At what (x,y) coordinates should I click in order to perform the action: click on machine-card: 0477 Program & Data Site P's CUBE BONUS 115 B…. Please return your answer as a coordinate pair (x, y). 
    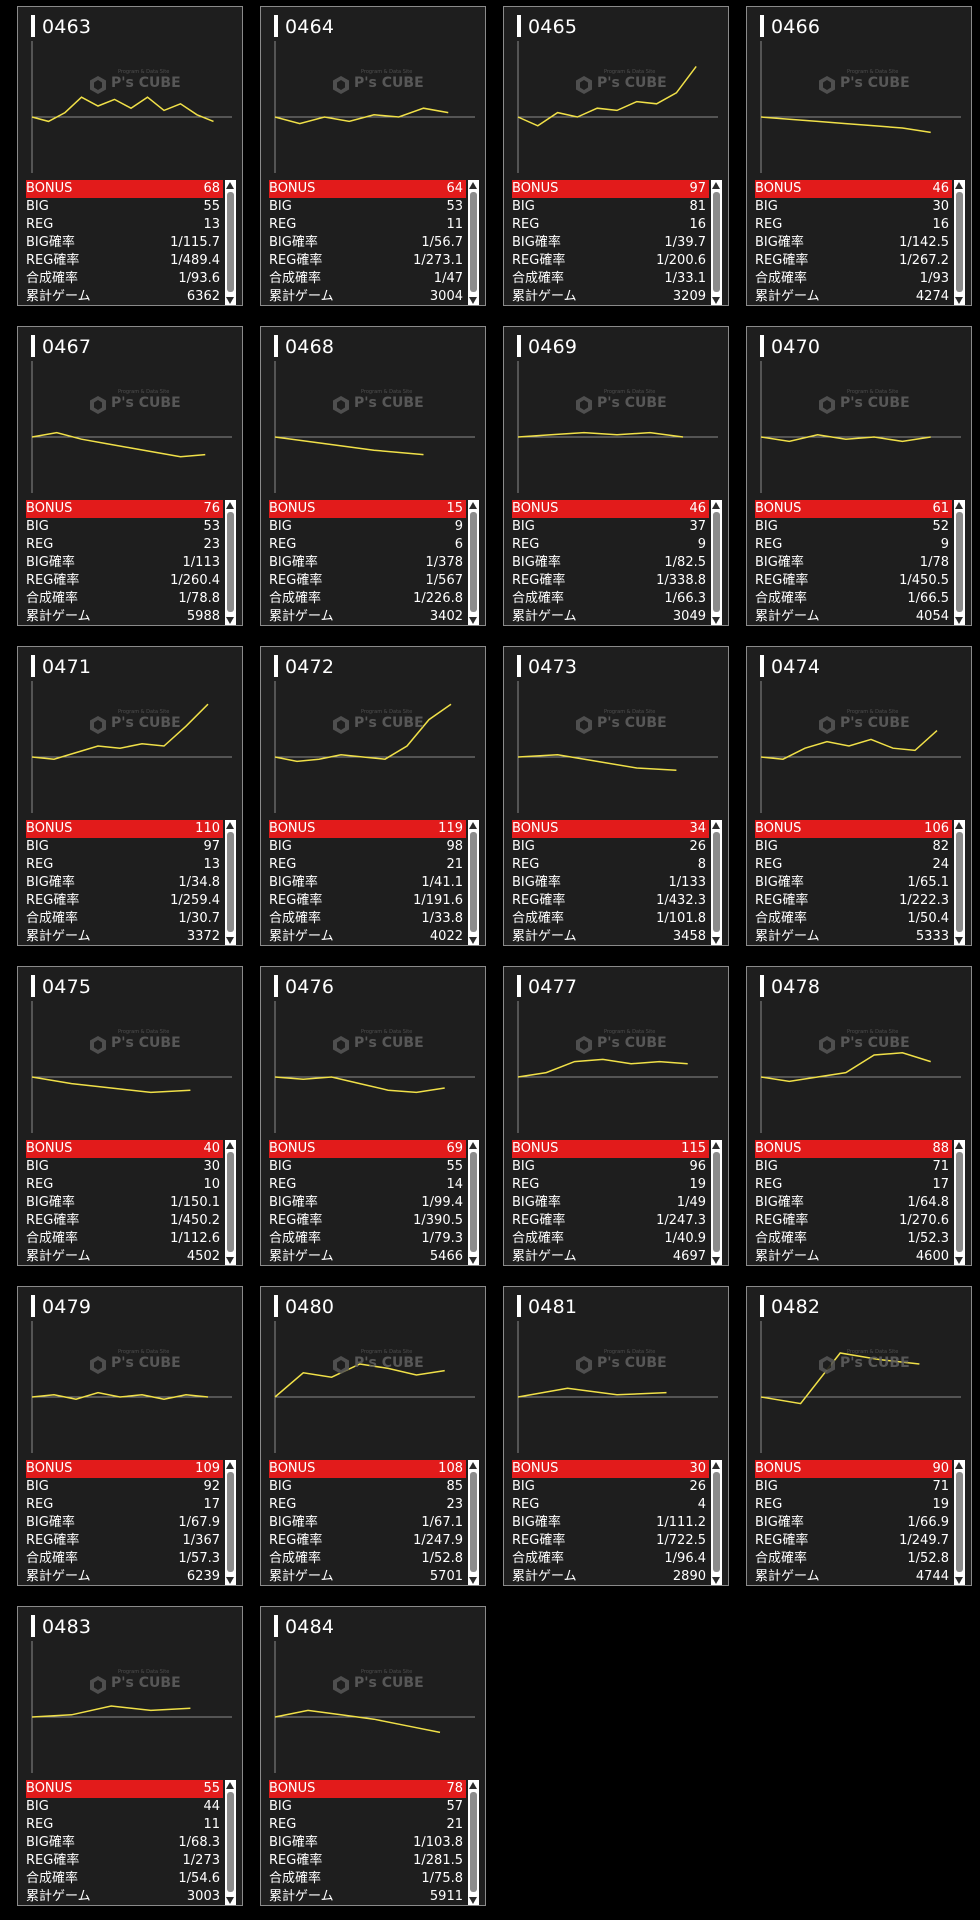
    Looking at the image, I should click on (616, 1116).